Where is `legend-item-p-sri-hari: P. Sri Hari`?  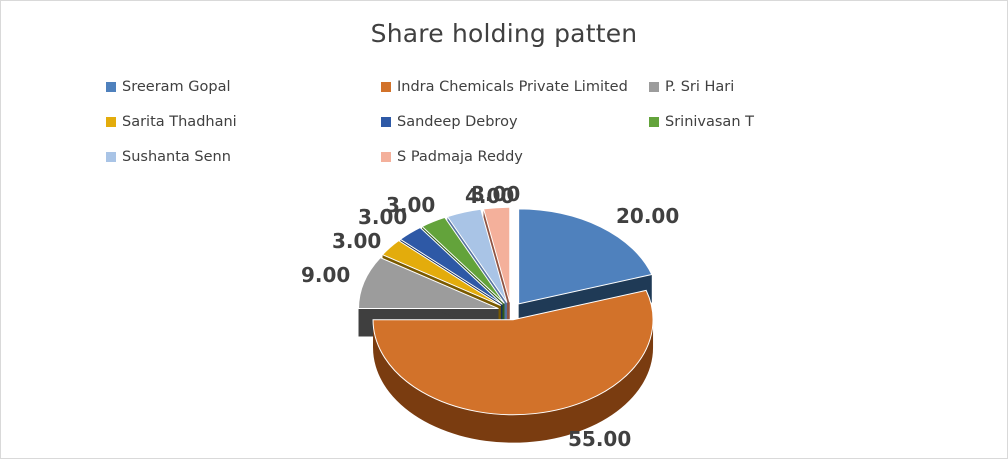 legend-item-p-sri-hari: P. Sri Hari is located at coordinates (691, 87).